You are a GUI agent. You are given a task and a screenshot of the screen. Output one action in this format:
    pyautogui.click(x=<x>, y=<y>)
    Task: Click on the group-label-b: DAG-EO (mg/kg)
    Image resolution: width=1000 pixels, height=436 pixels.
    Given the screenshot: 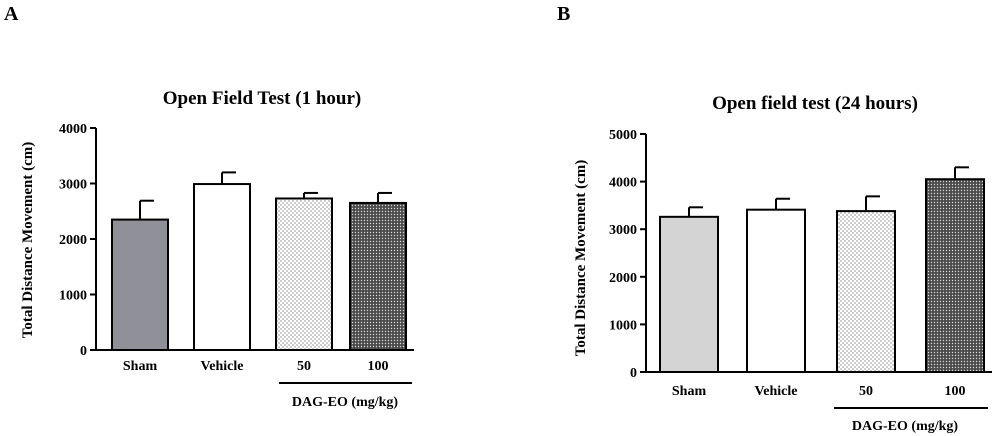 What is the action you would take?
    pyautogui.click(x=905, y=426)
    